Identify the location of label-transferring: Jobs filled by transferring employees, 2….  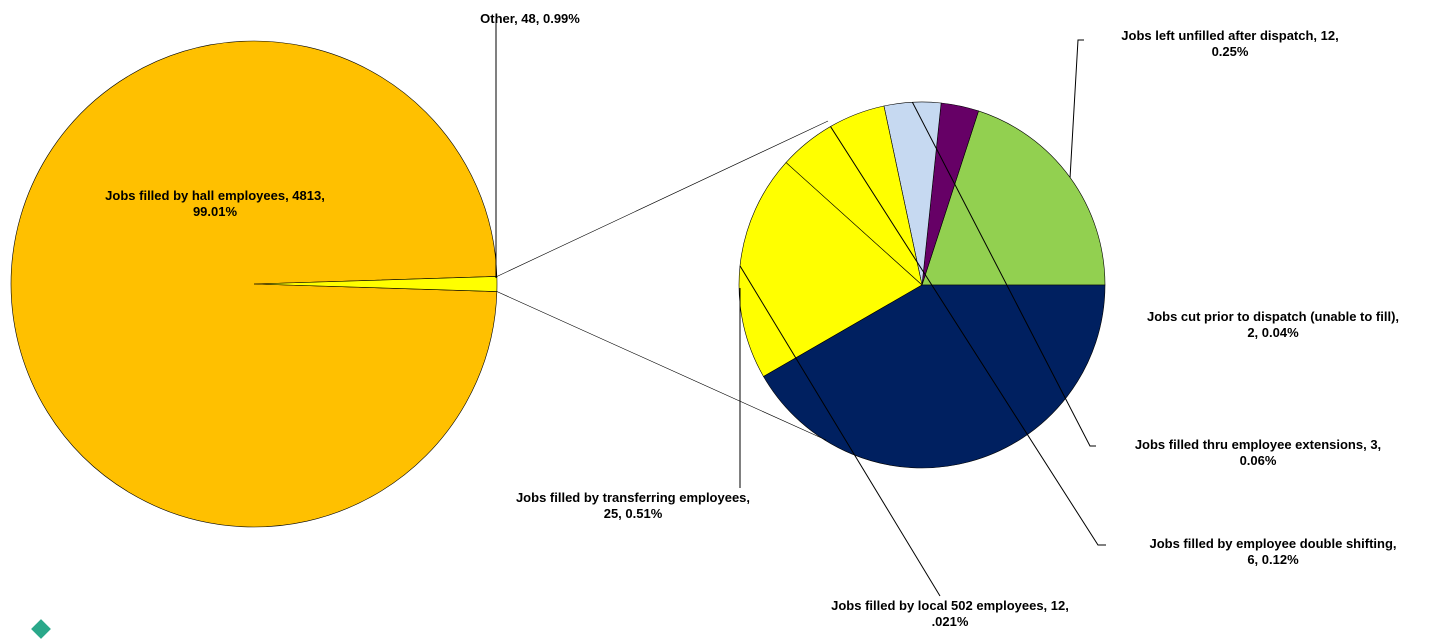
(633, 506).